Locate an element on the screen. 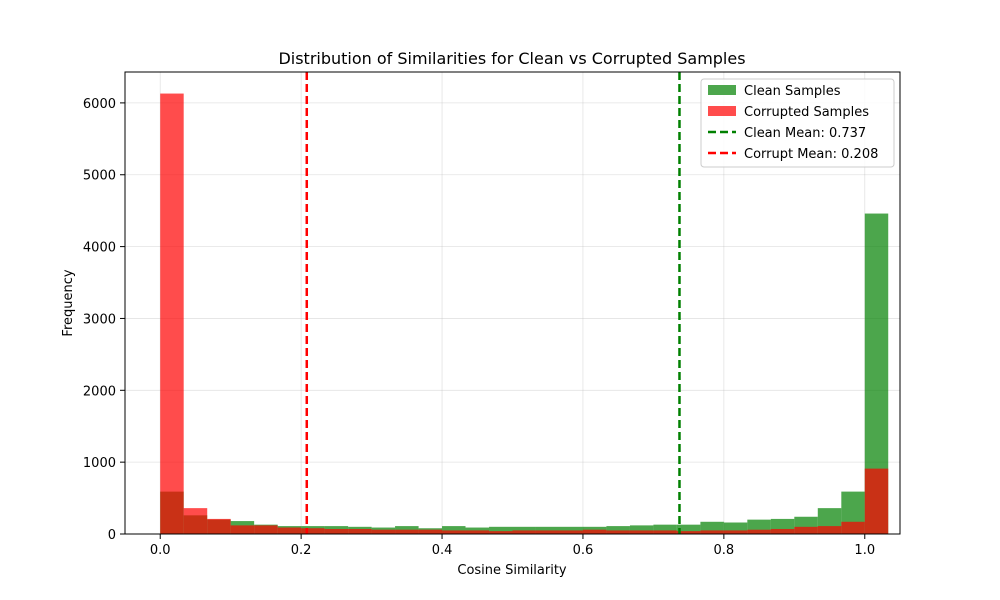  x-tick-label: 1.0 is located at coordinates (864, 550).